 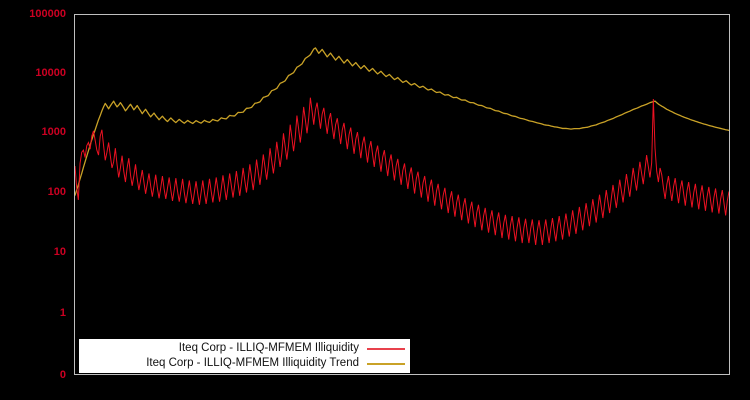 I want to click on ytick-label: 100000, so click(x=47, y=14).